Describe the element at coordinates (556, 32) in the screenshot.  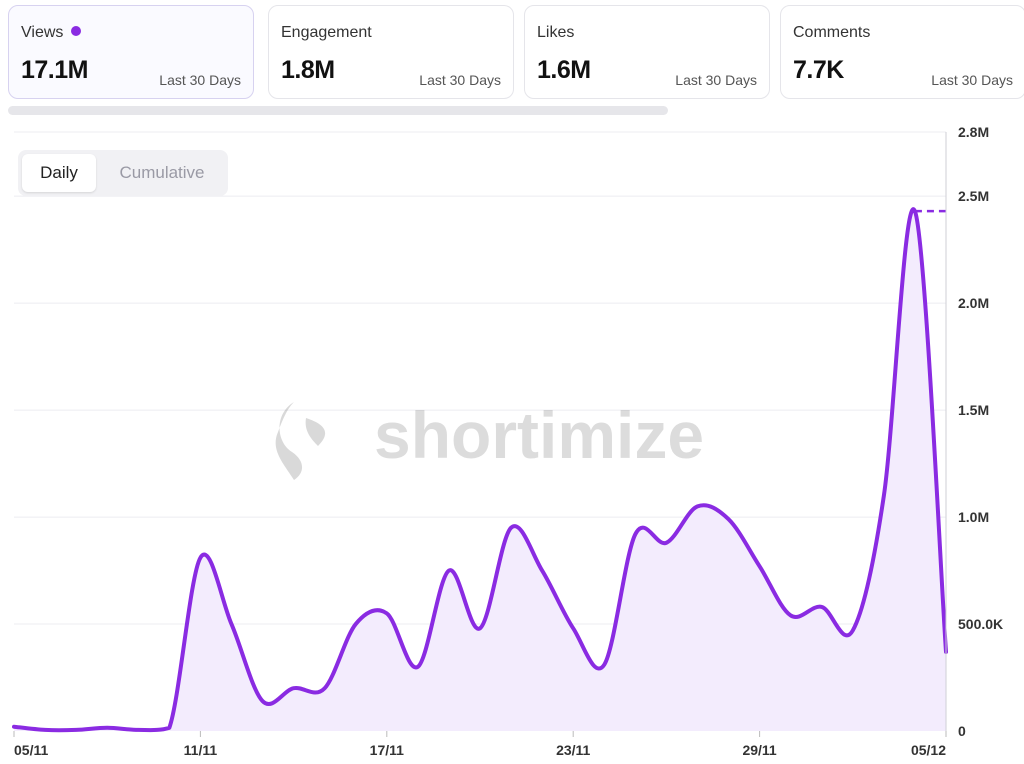
I see `likes-label: Likes` at that location.